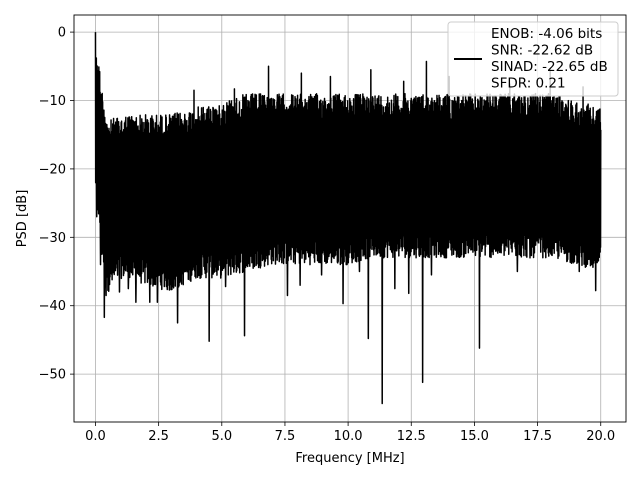 This screenshot has height=480, width=640. I want to click on y-tick-label: −50, so click(52, 375).